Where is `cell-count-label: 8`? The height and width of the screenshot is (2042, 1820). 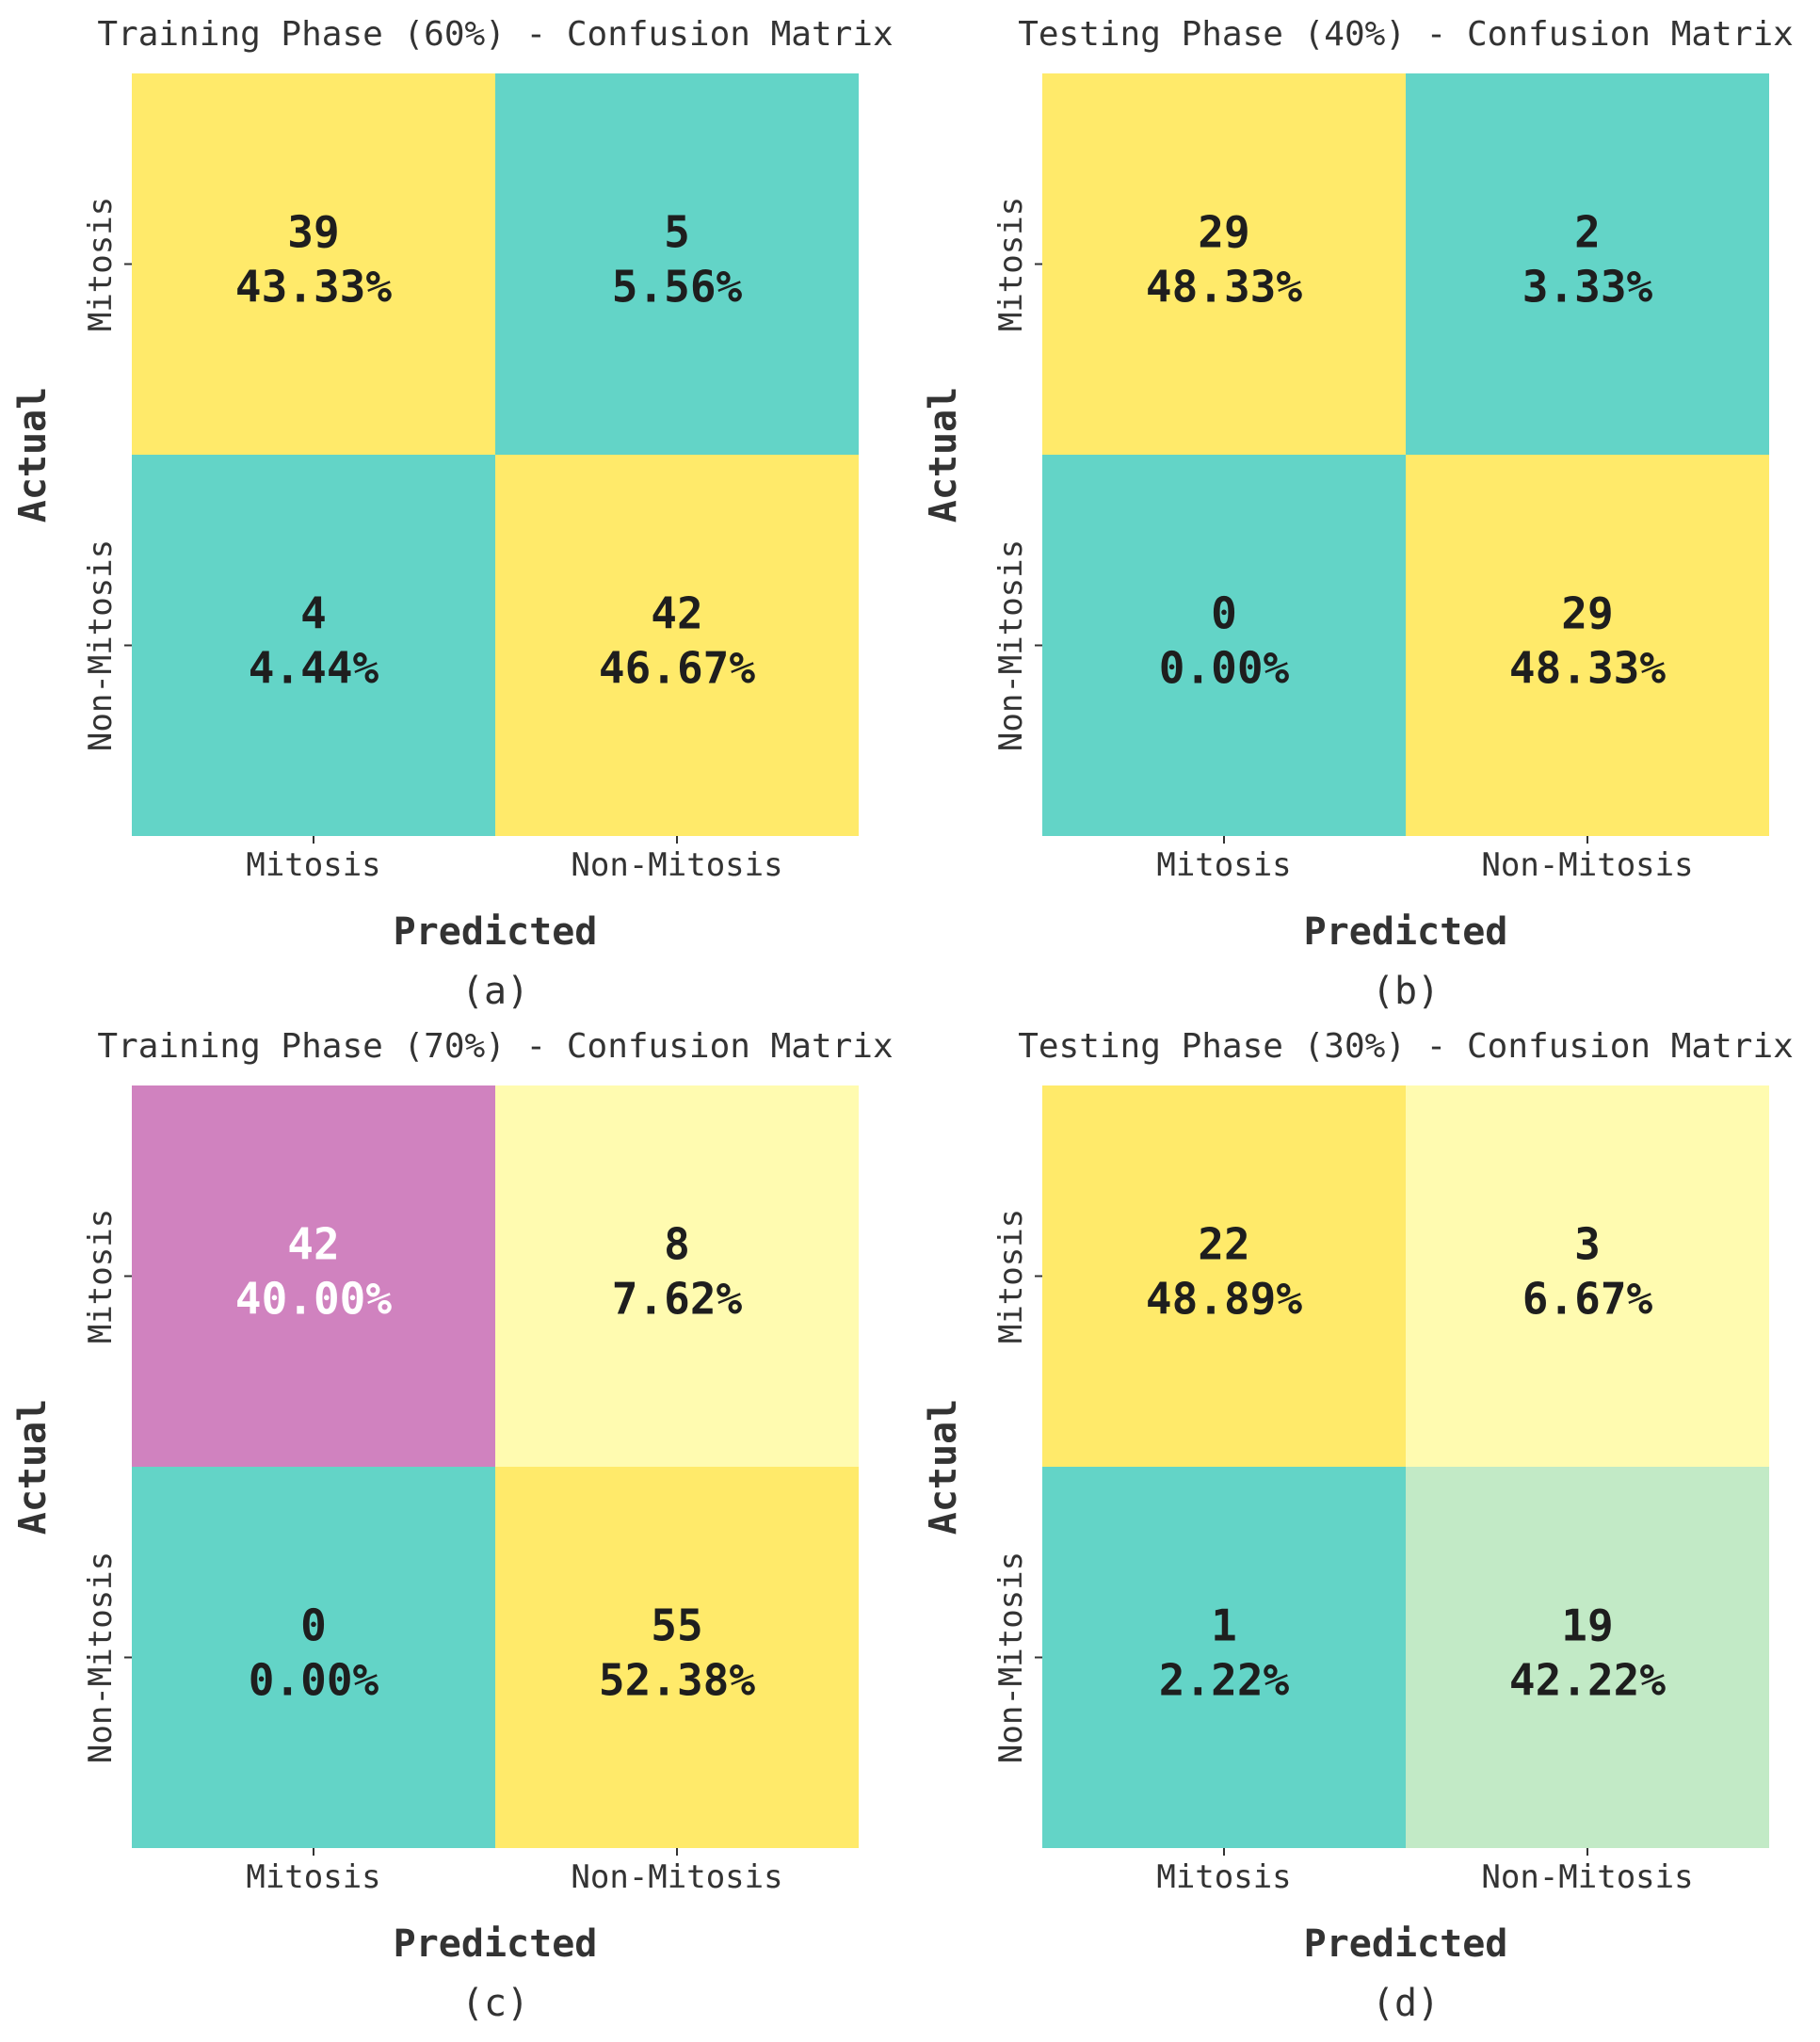
cell-count-label: 8 is located at coordinates (677, 1244).